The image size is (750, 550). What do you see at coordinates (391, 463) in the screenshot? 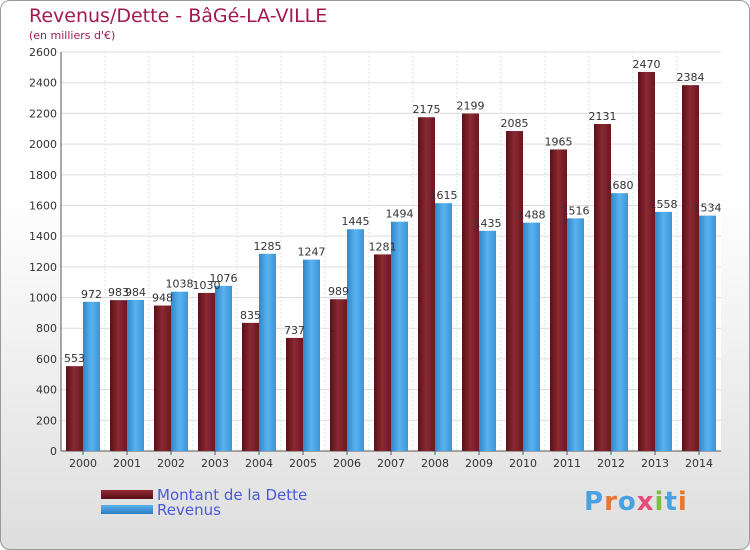
I see `x-tick-label: 2007` at bounding box center [391, 463].